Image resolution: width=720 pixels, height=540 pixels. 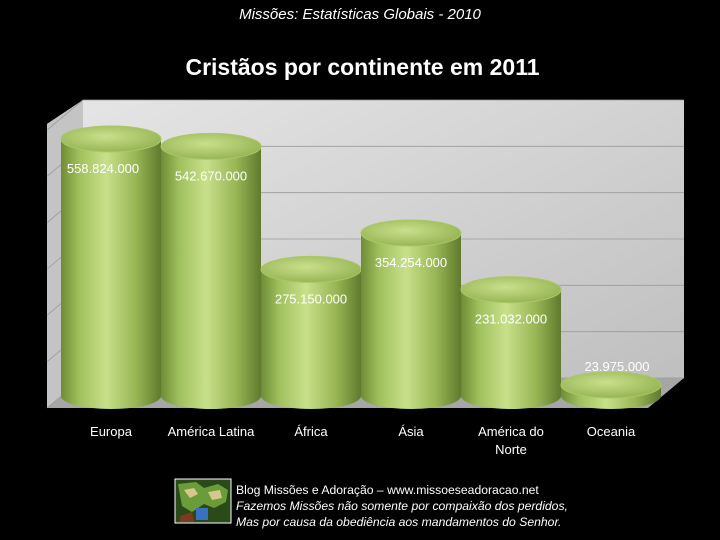 I want to click on gridline, so click(x=365, y=115).